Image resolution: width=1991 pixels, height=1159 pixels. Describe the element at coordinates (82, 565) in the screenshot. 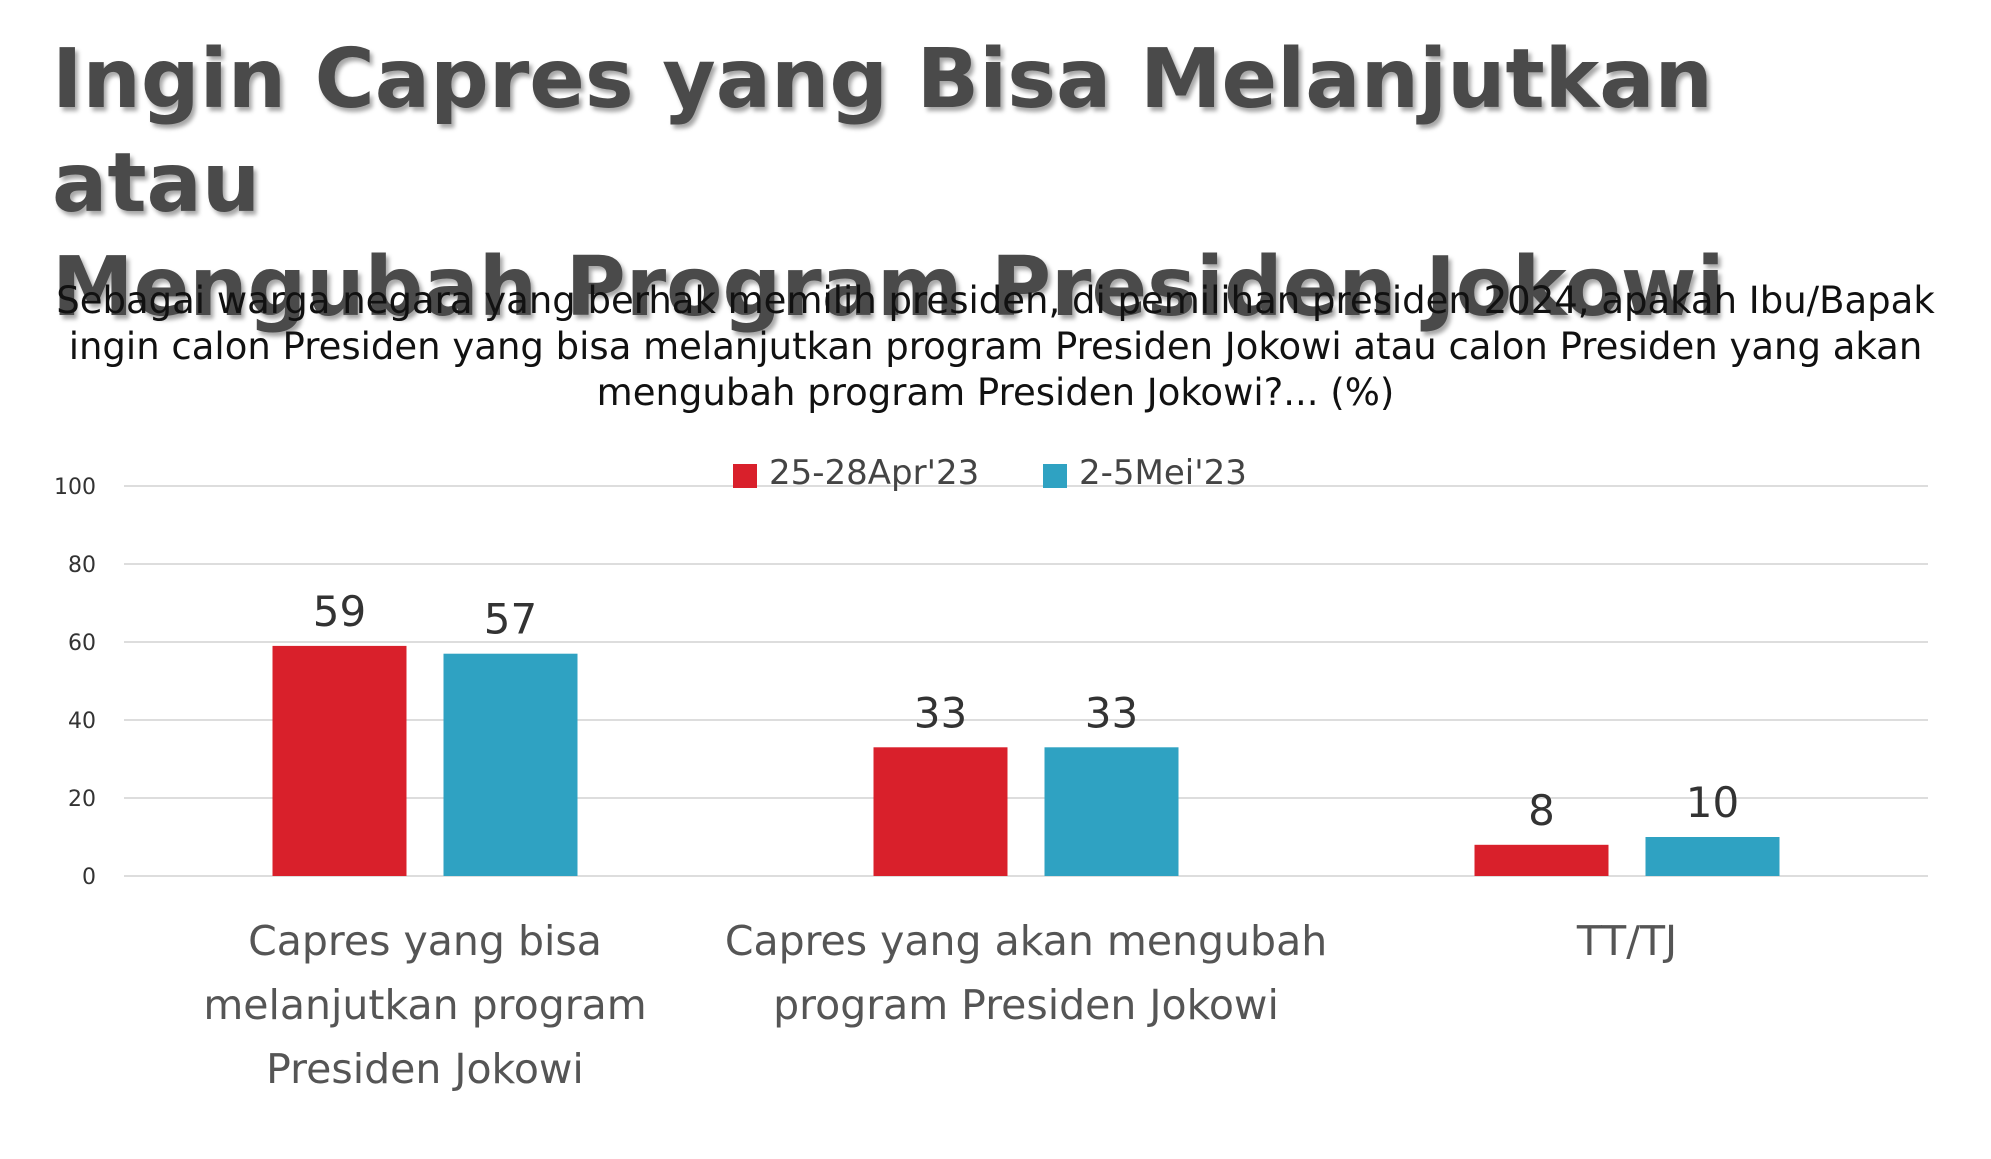

I see `y-tick-label: 80` at that location.